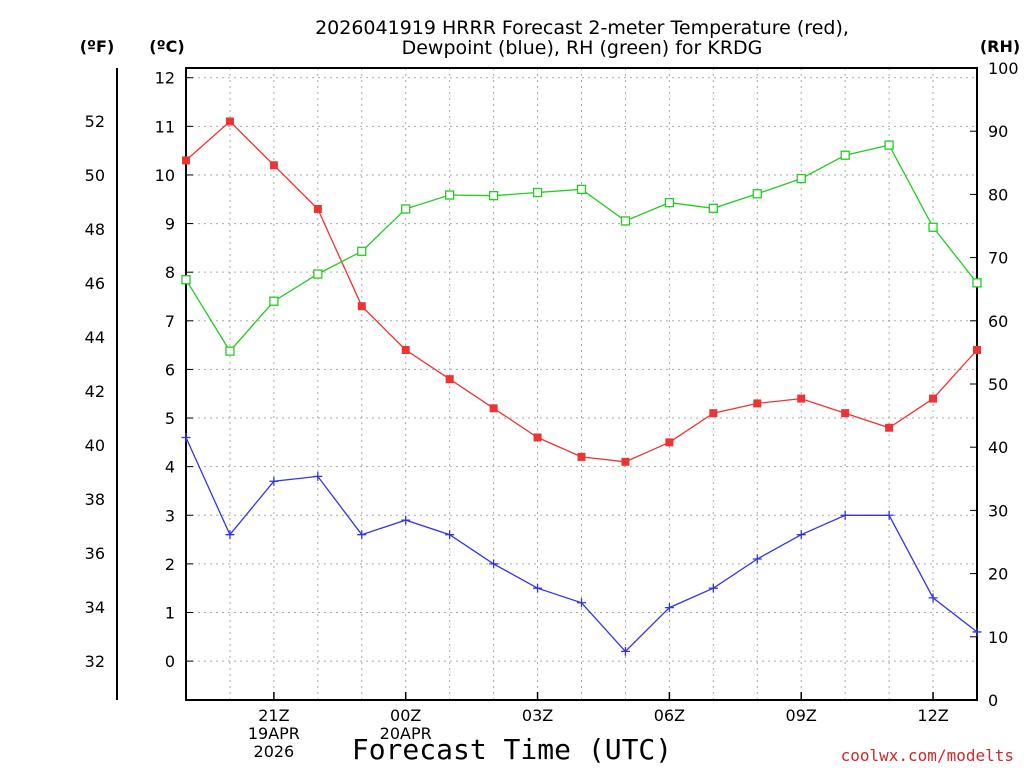 The image size is (1024, 768). What do you see at coordinates (95, 661) in the screenshot?
I see `fahrenheit-tick-label: 32` at bounding box center [95, 661].